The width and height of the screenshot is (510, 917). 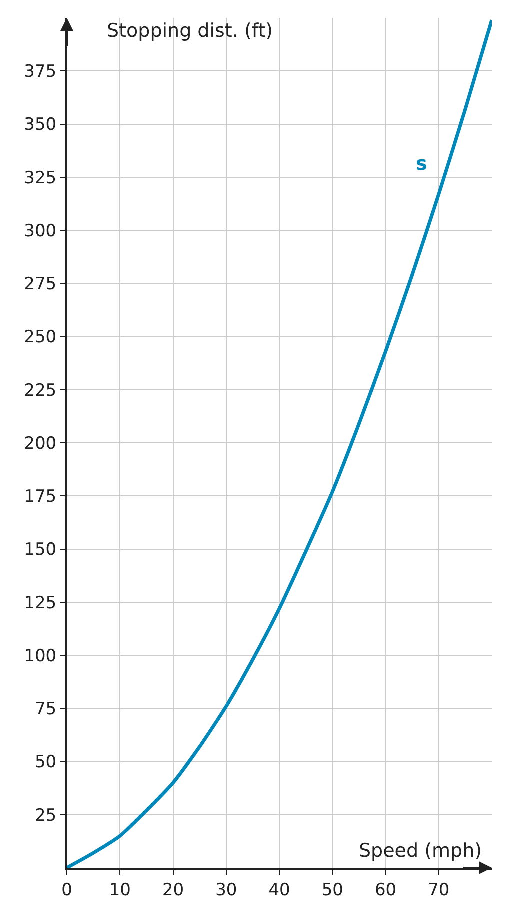 What do you see at coordinates (45, 710) in the screenshot?
I see `y-tick-label: 75` at bounding box center [45, 710].